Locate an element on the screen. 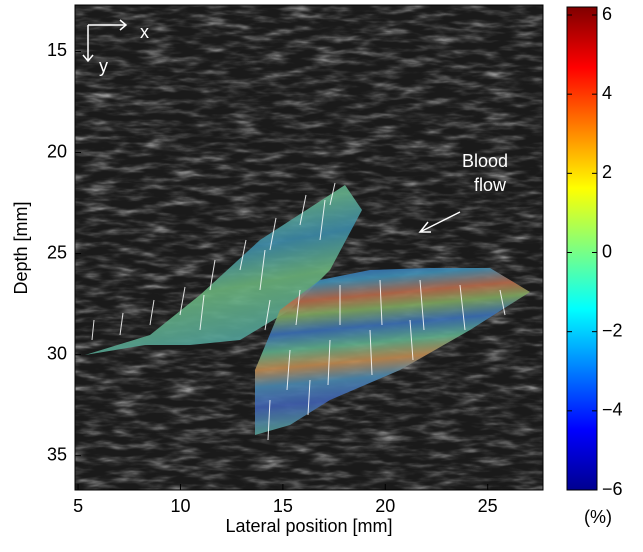 Image resolution: width=643 pixels, height=552 pixels. colorbar-tick-label: −4 is located at coordinates (612, 410).